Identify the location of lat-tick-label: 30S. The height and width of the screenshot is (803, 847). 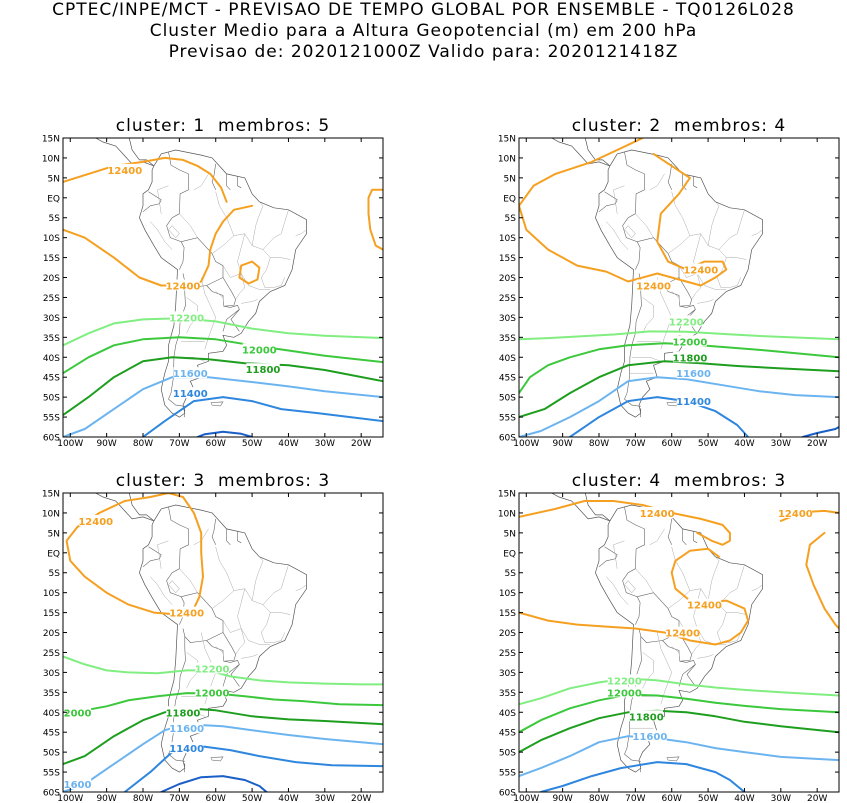
(507, 319).